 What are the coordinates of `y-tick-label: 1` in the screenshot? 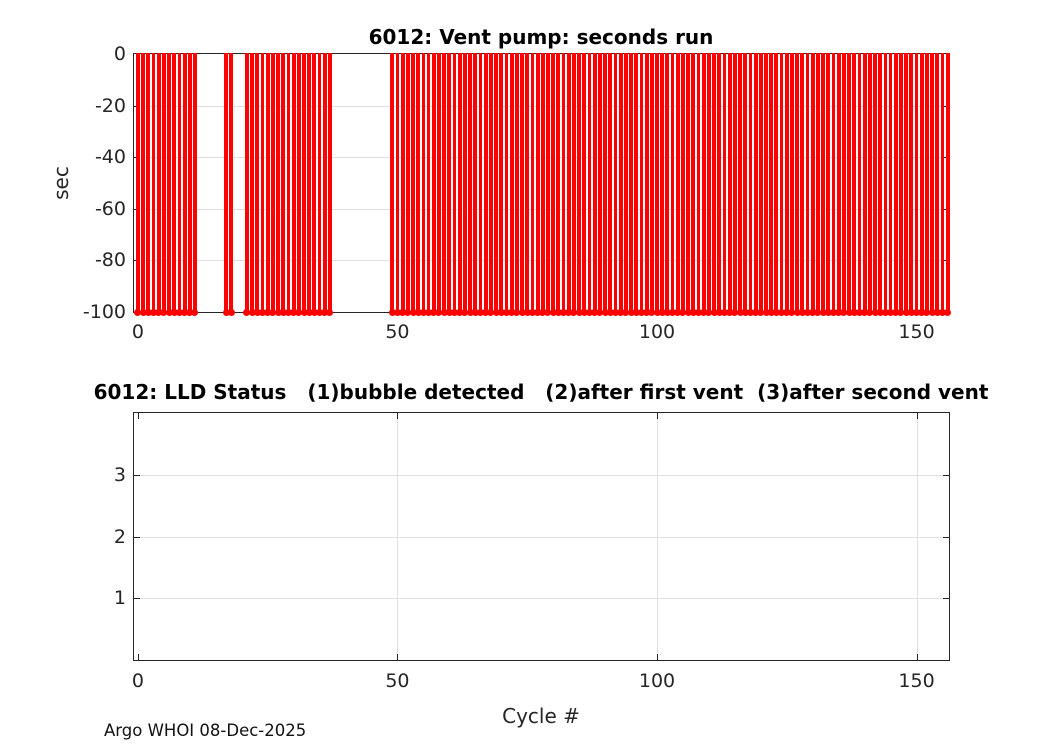 It's located at (119, 598).